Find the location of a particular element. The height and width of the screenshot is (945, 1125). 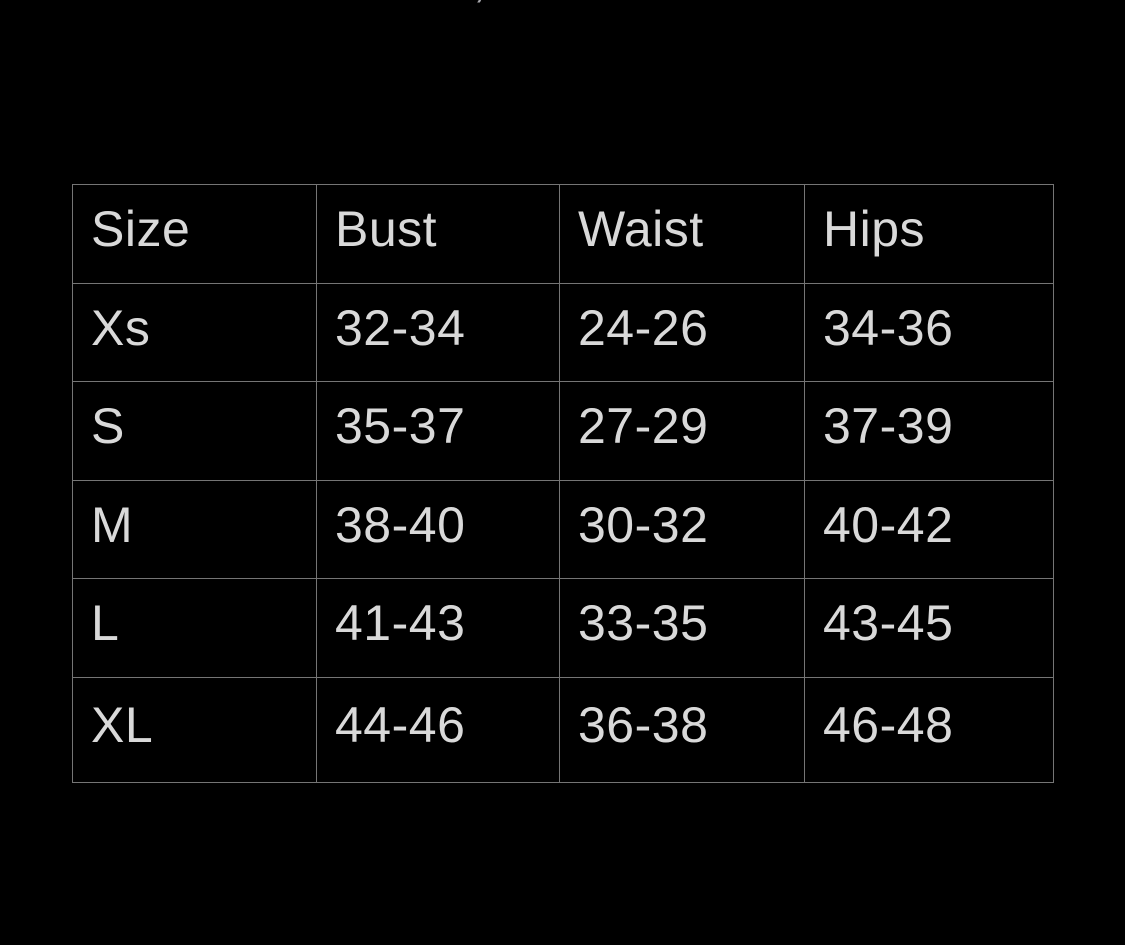

waist-cell: 30-32 is located at coordinates (682, 529).